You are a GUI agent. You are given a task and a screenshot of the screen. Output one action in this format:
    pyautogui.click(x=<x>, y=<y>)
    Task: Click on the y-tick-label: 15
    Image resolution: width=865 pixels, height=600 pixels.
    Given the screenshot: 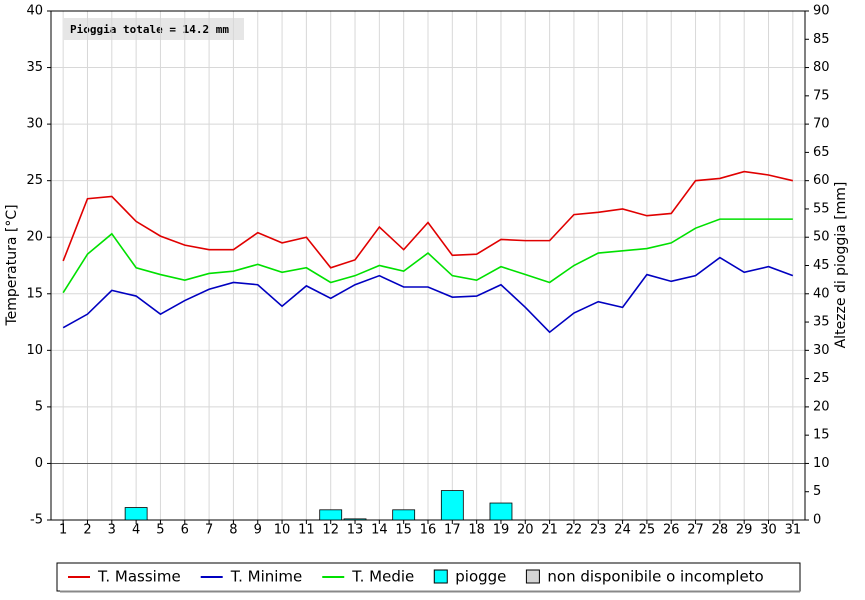 What is the action you would take?
    pyautogui.click(x=34, y=293)
    